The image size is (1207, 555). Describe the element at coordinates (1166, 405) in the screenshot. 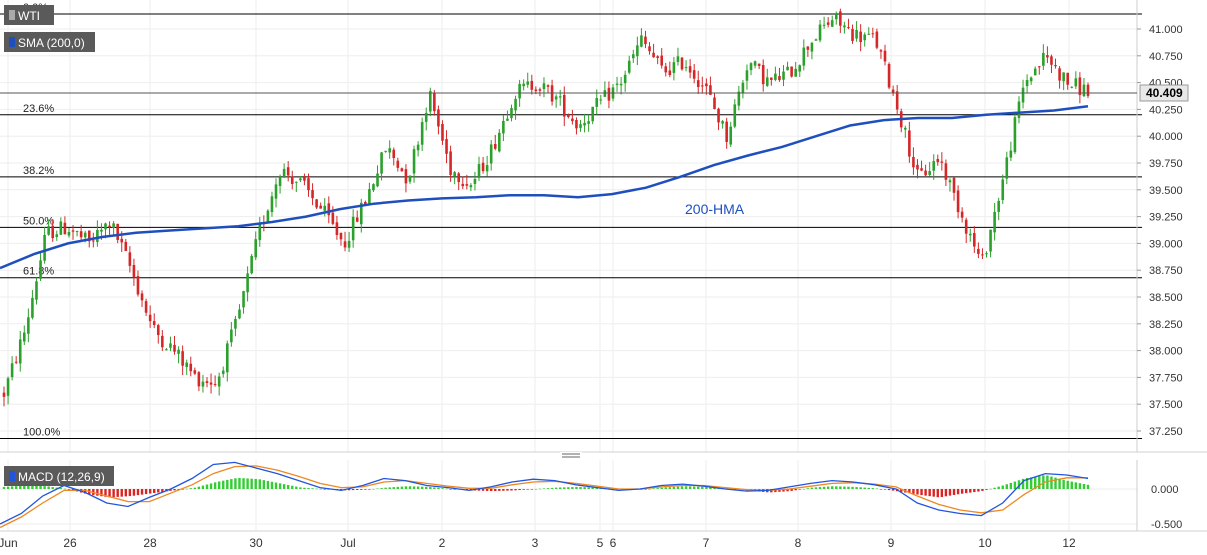

I see `price-tick-label: 37.500` at that location.